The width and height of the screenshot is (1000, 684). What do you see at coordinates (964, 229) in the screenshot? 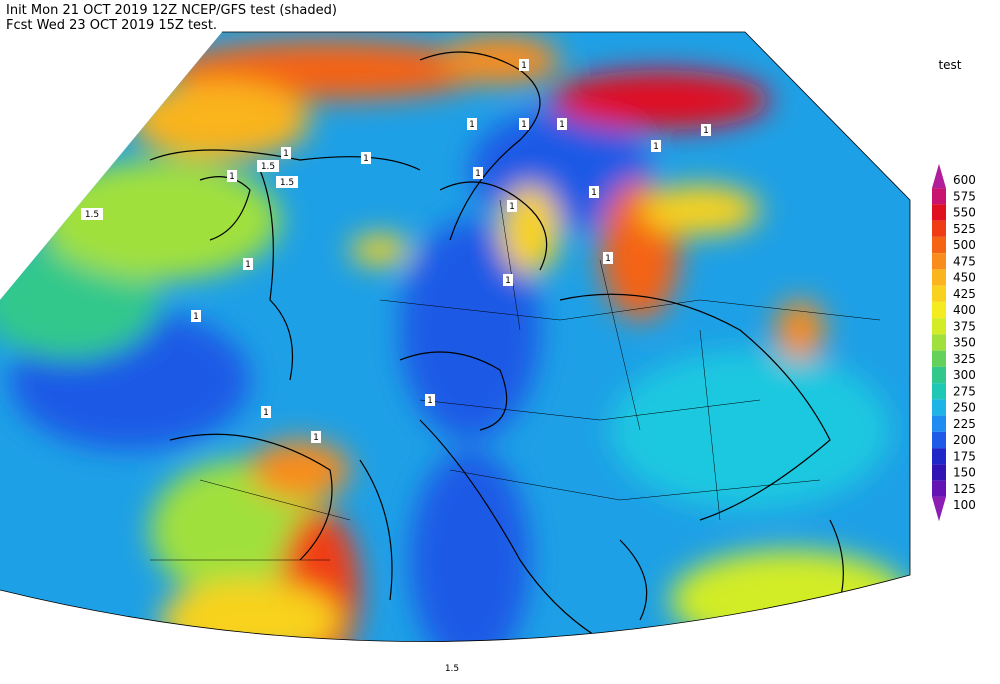
I see `colorbar-tick-label: 525` at bounding box center [964, 229].